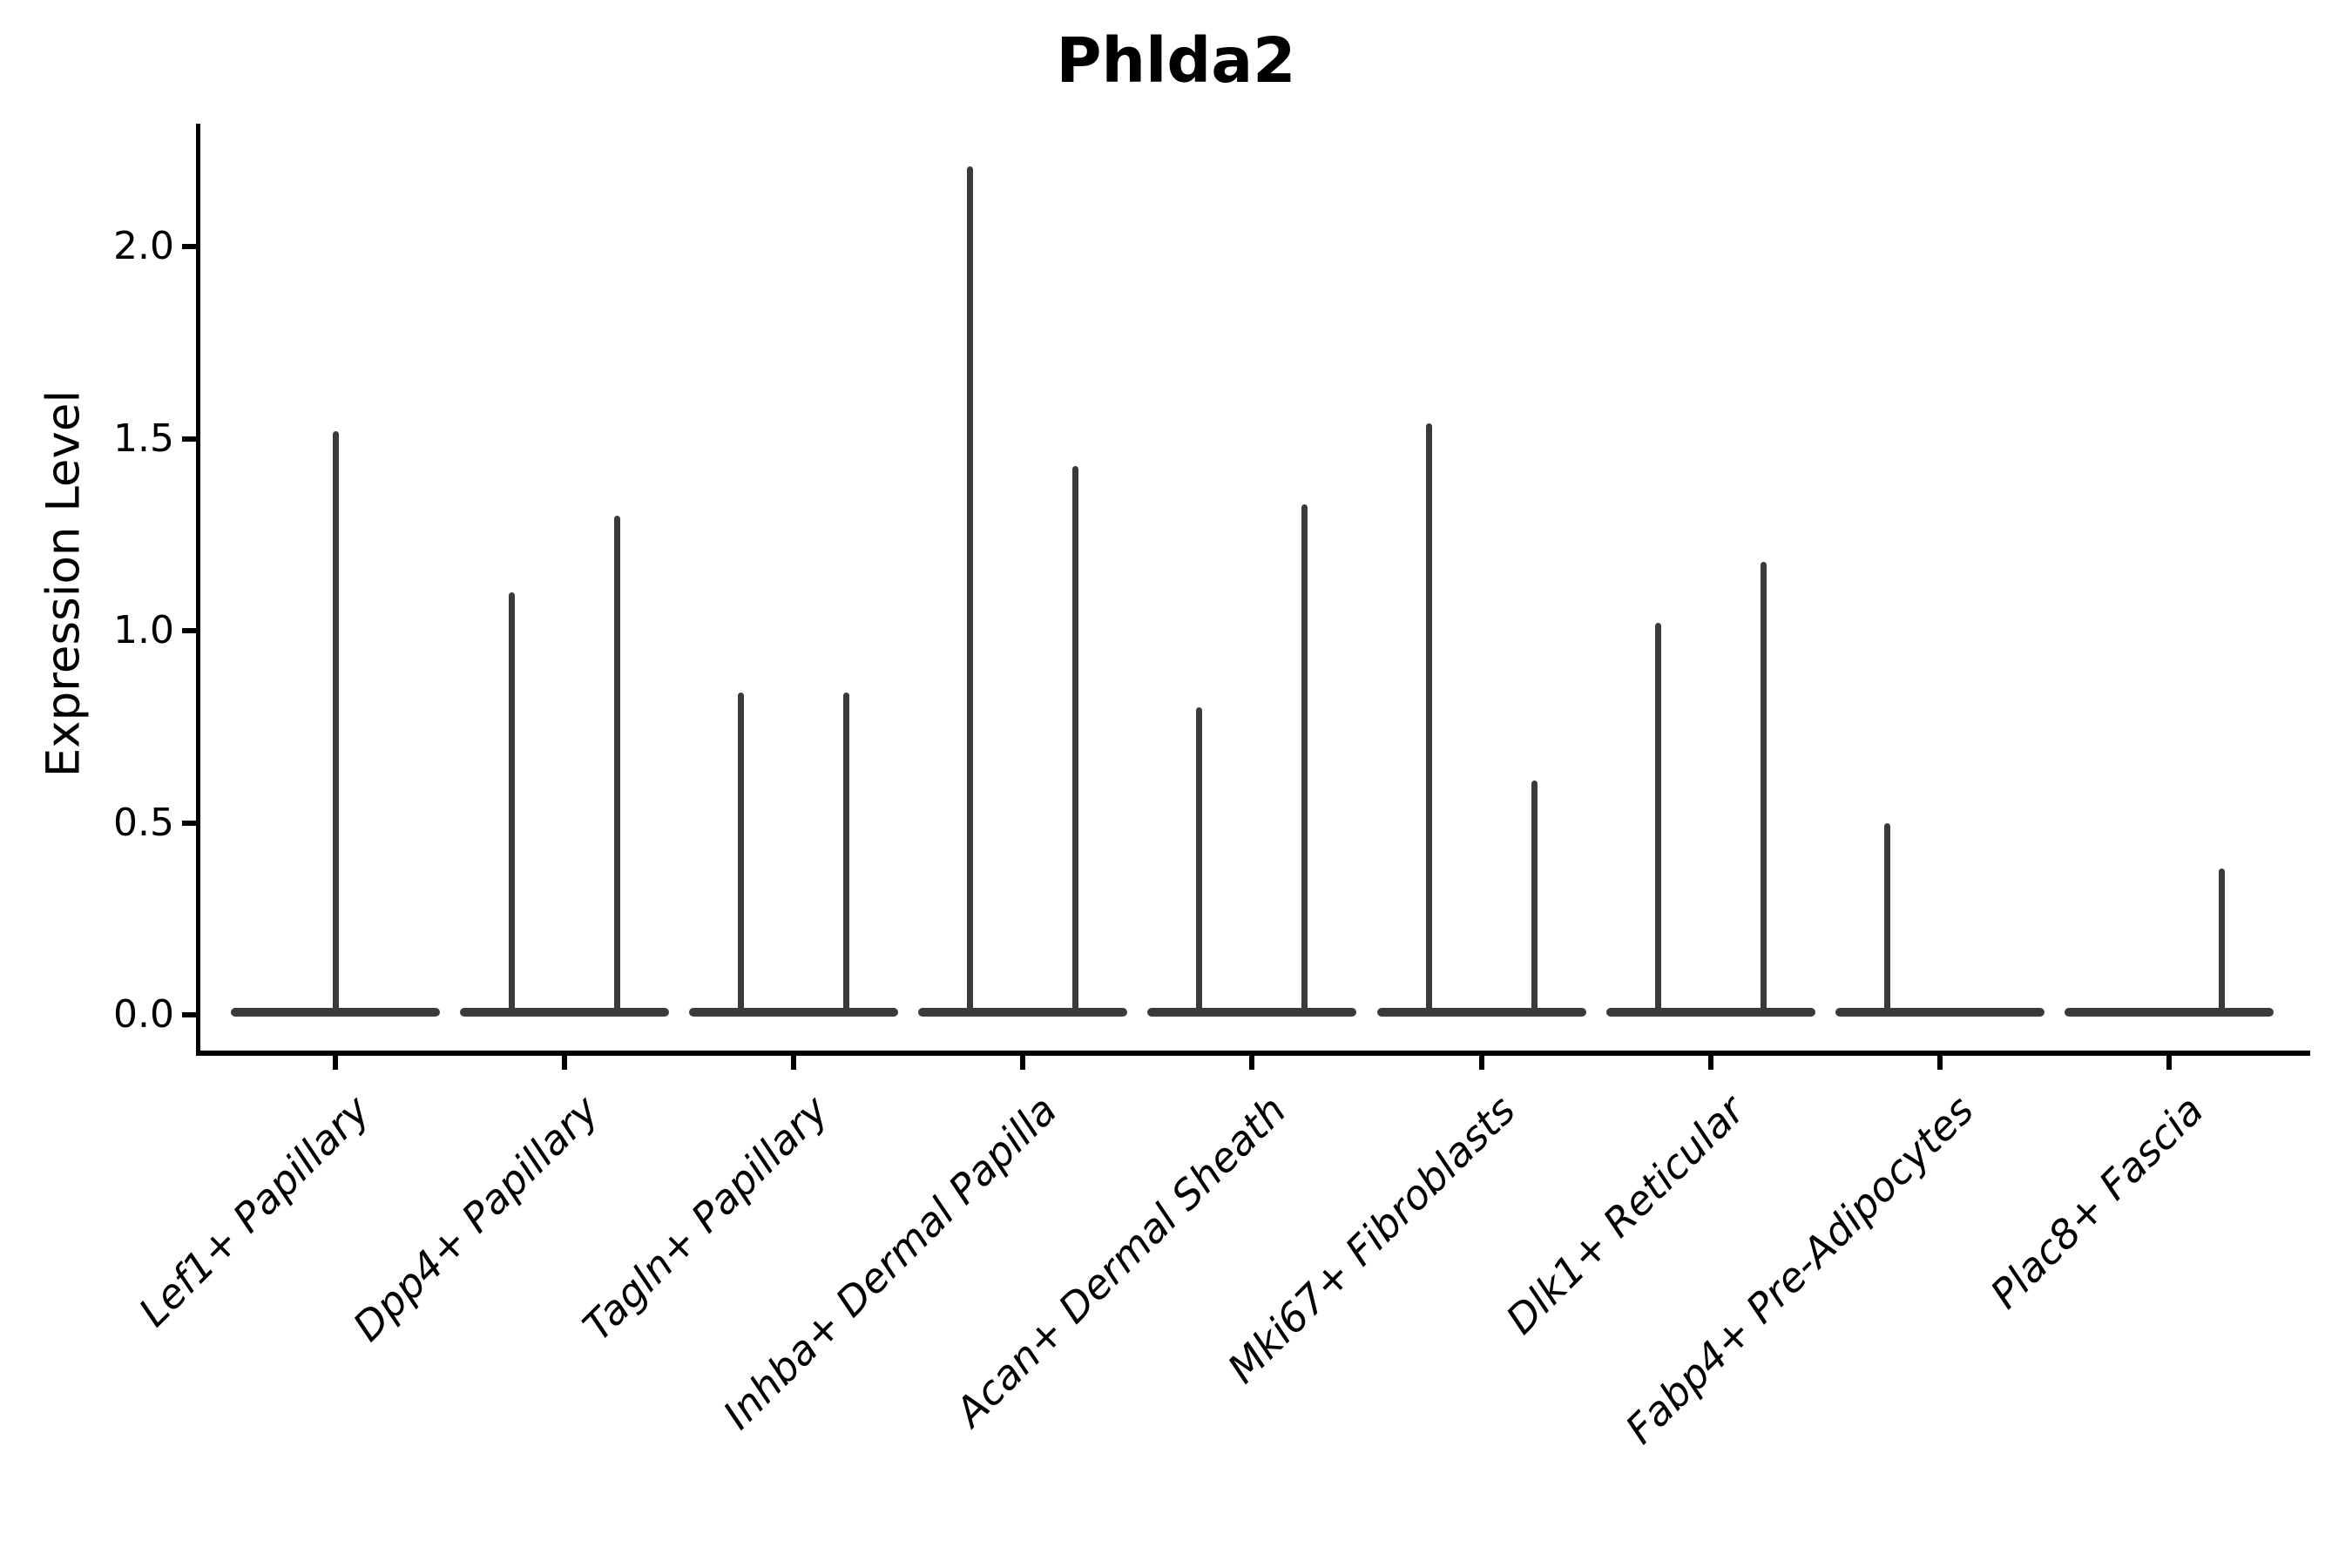 This screenshot has width=2352, height=1568. I want to click on x-tick-label: Lef1+ Papillary, so click(254, 1211).